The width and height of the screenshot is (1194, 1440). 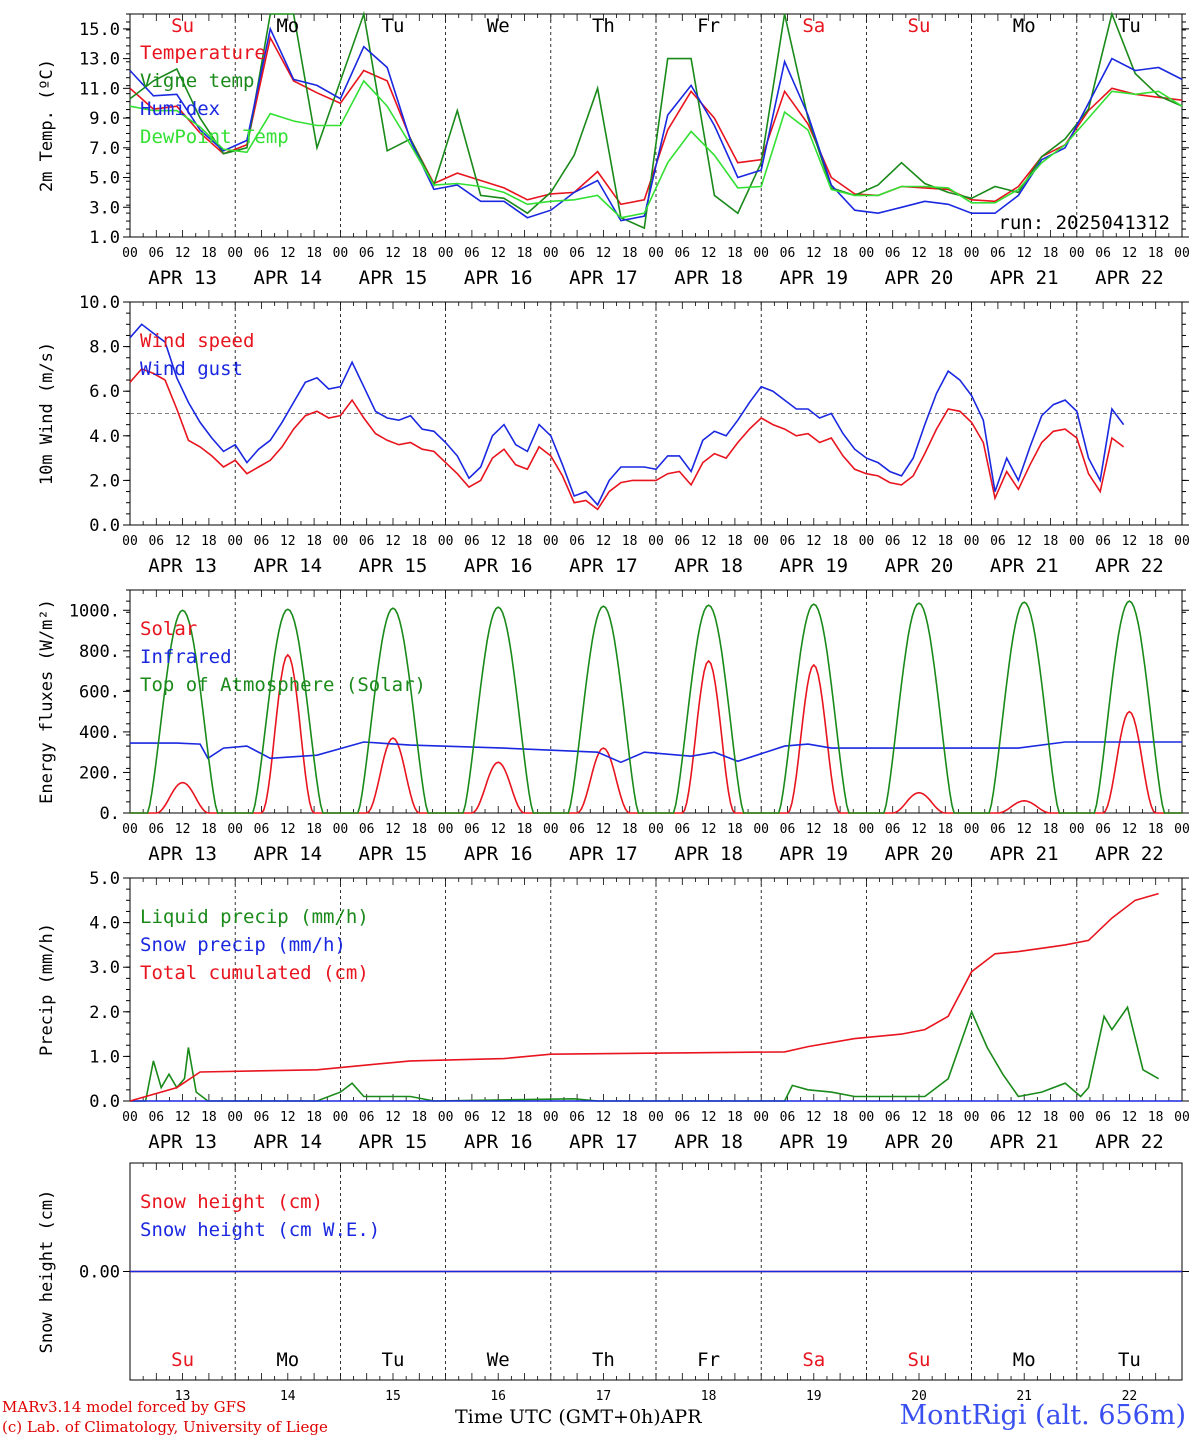 I want to click on day-name: Fr, so click(x=708, y=1360).